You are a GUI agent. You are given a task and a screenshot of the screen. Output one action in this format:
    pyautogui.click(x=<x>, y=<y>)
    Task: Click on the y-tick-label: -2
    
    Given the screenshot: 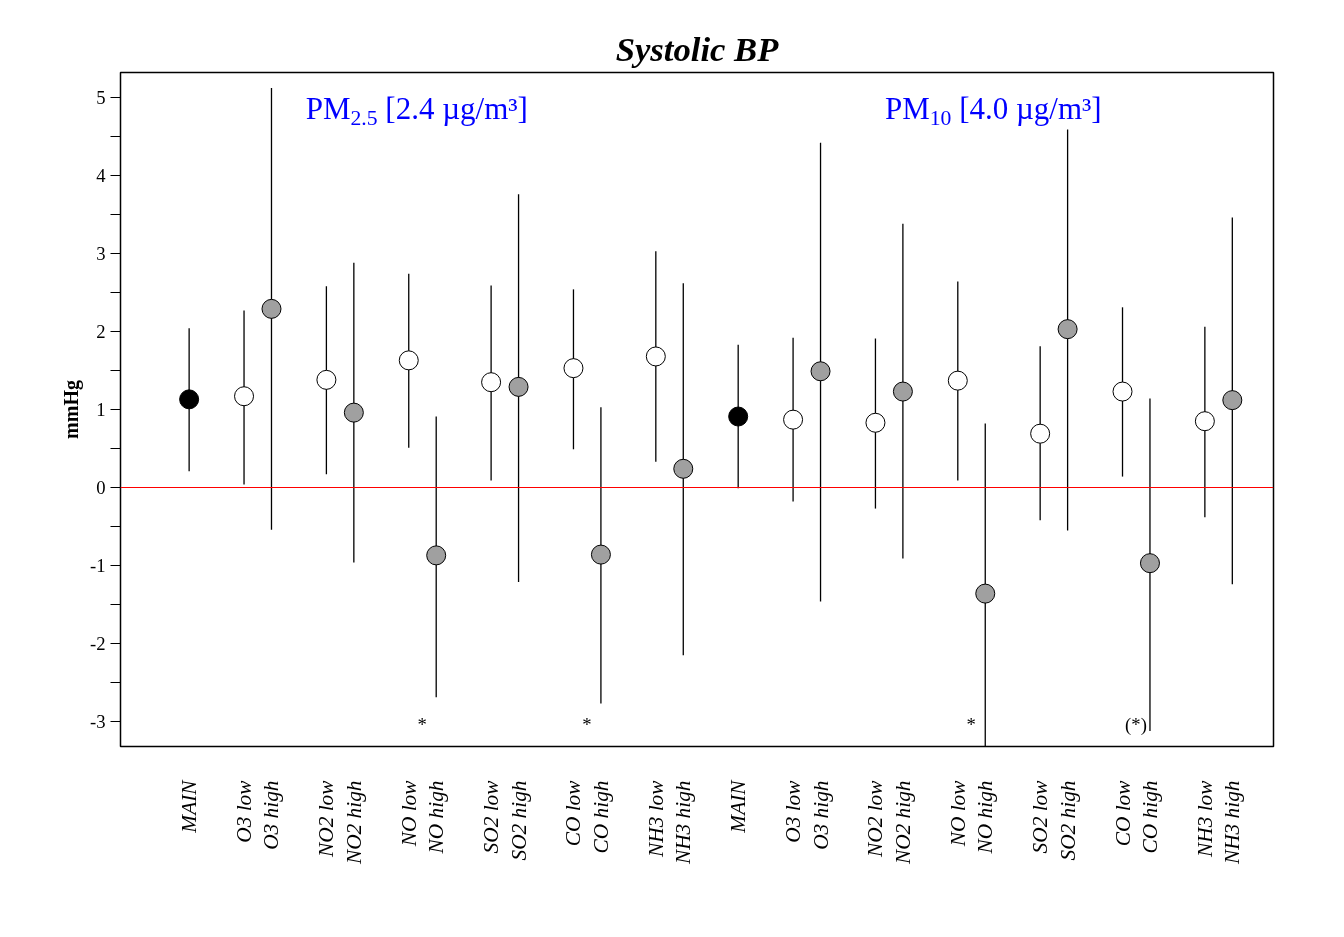 What is the action you would take?
    pyautogui.click(x=97, y=644)
    